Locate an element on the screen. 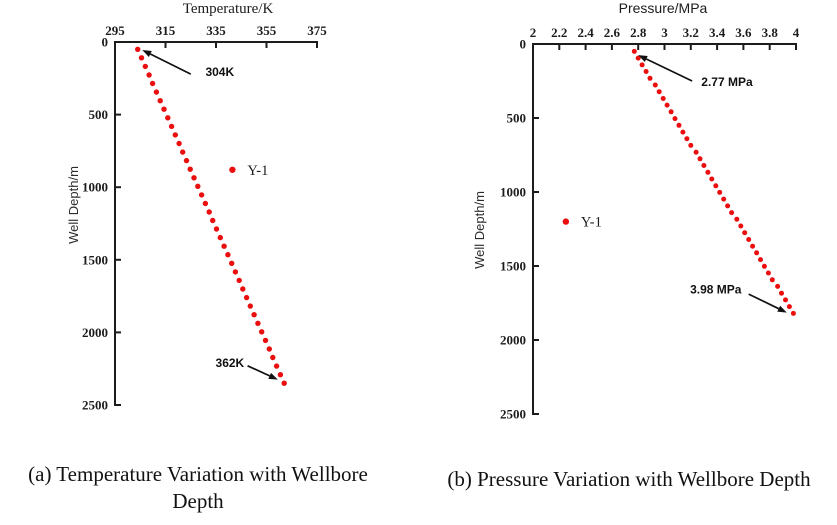 The height and width of the screenshot is (525, 837). x-tick-label: 375 is located at coordinates (317, 30).